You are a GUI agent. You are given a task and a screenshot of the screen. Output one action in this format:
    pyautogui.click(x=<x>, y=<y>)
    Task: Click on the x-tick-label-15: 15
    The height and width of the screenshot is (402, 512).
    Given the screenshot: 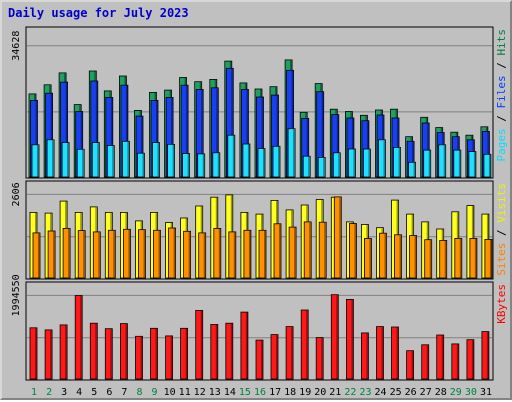 What is the action you would take?
    pyautogui.click(x=245, y=392)
    